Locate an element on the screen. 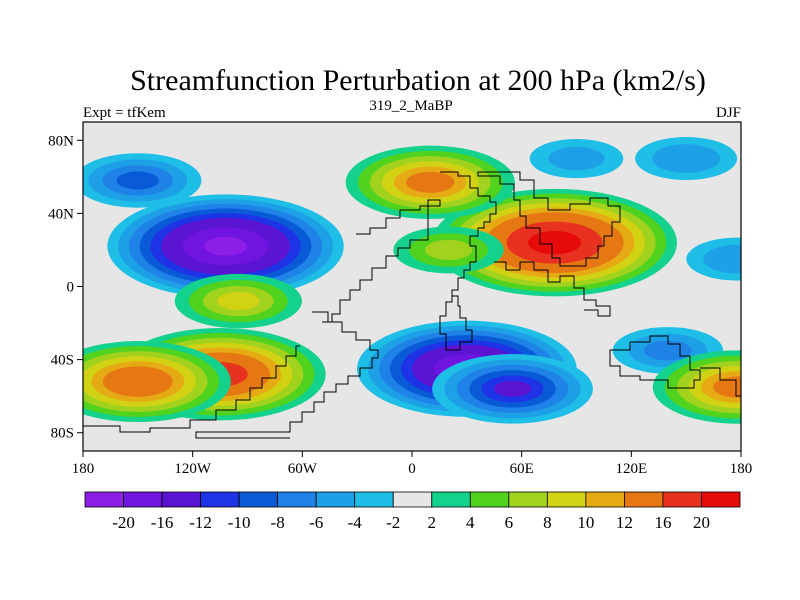 The width and height of the screenshot is (800, 600). experiment-label: Expt = tfKem is located at coordinates (124, 113).